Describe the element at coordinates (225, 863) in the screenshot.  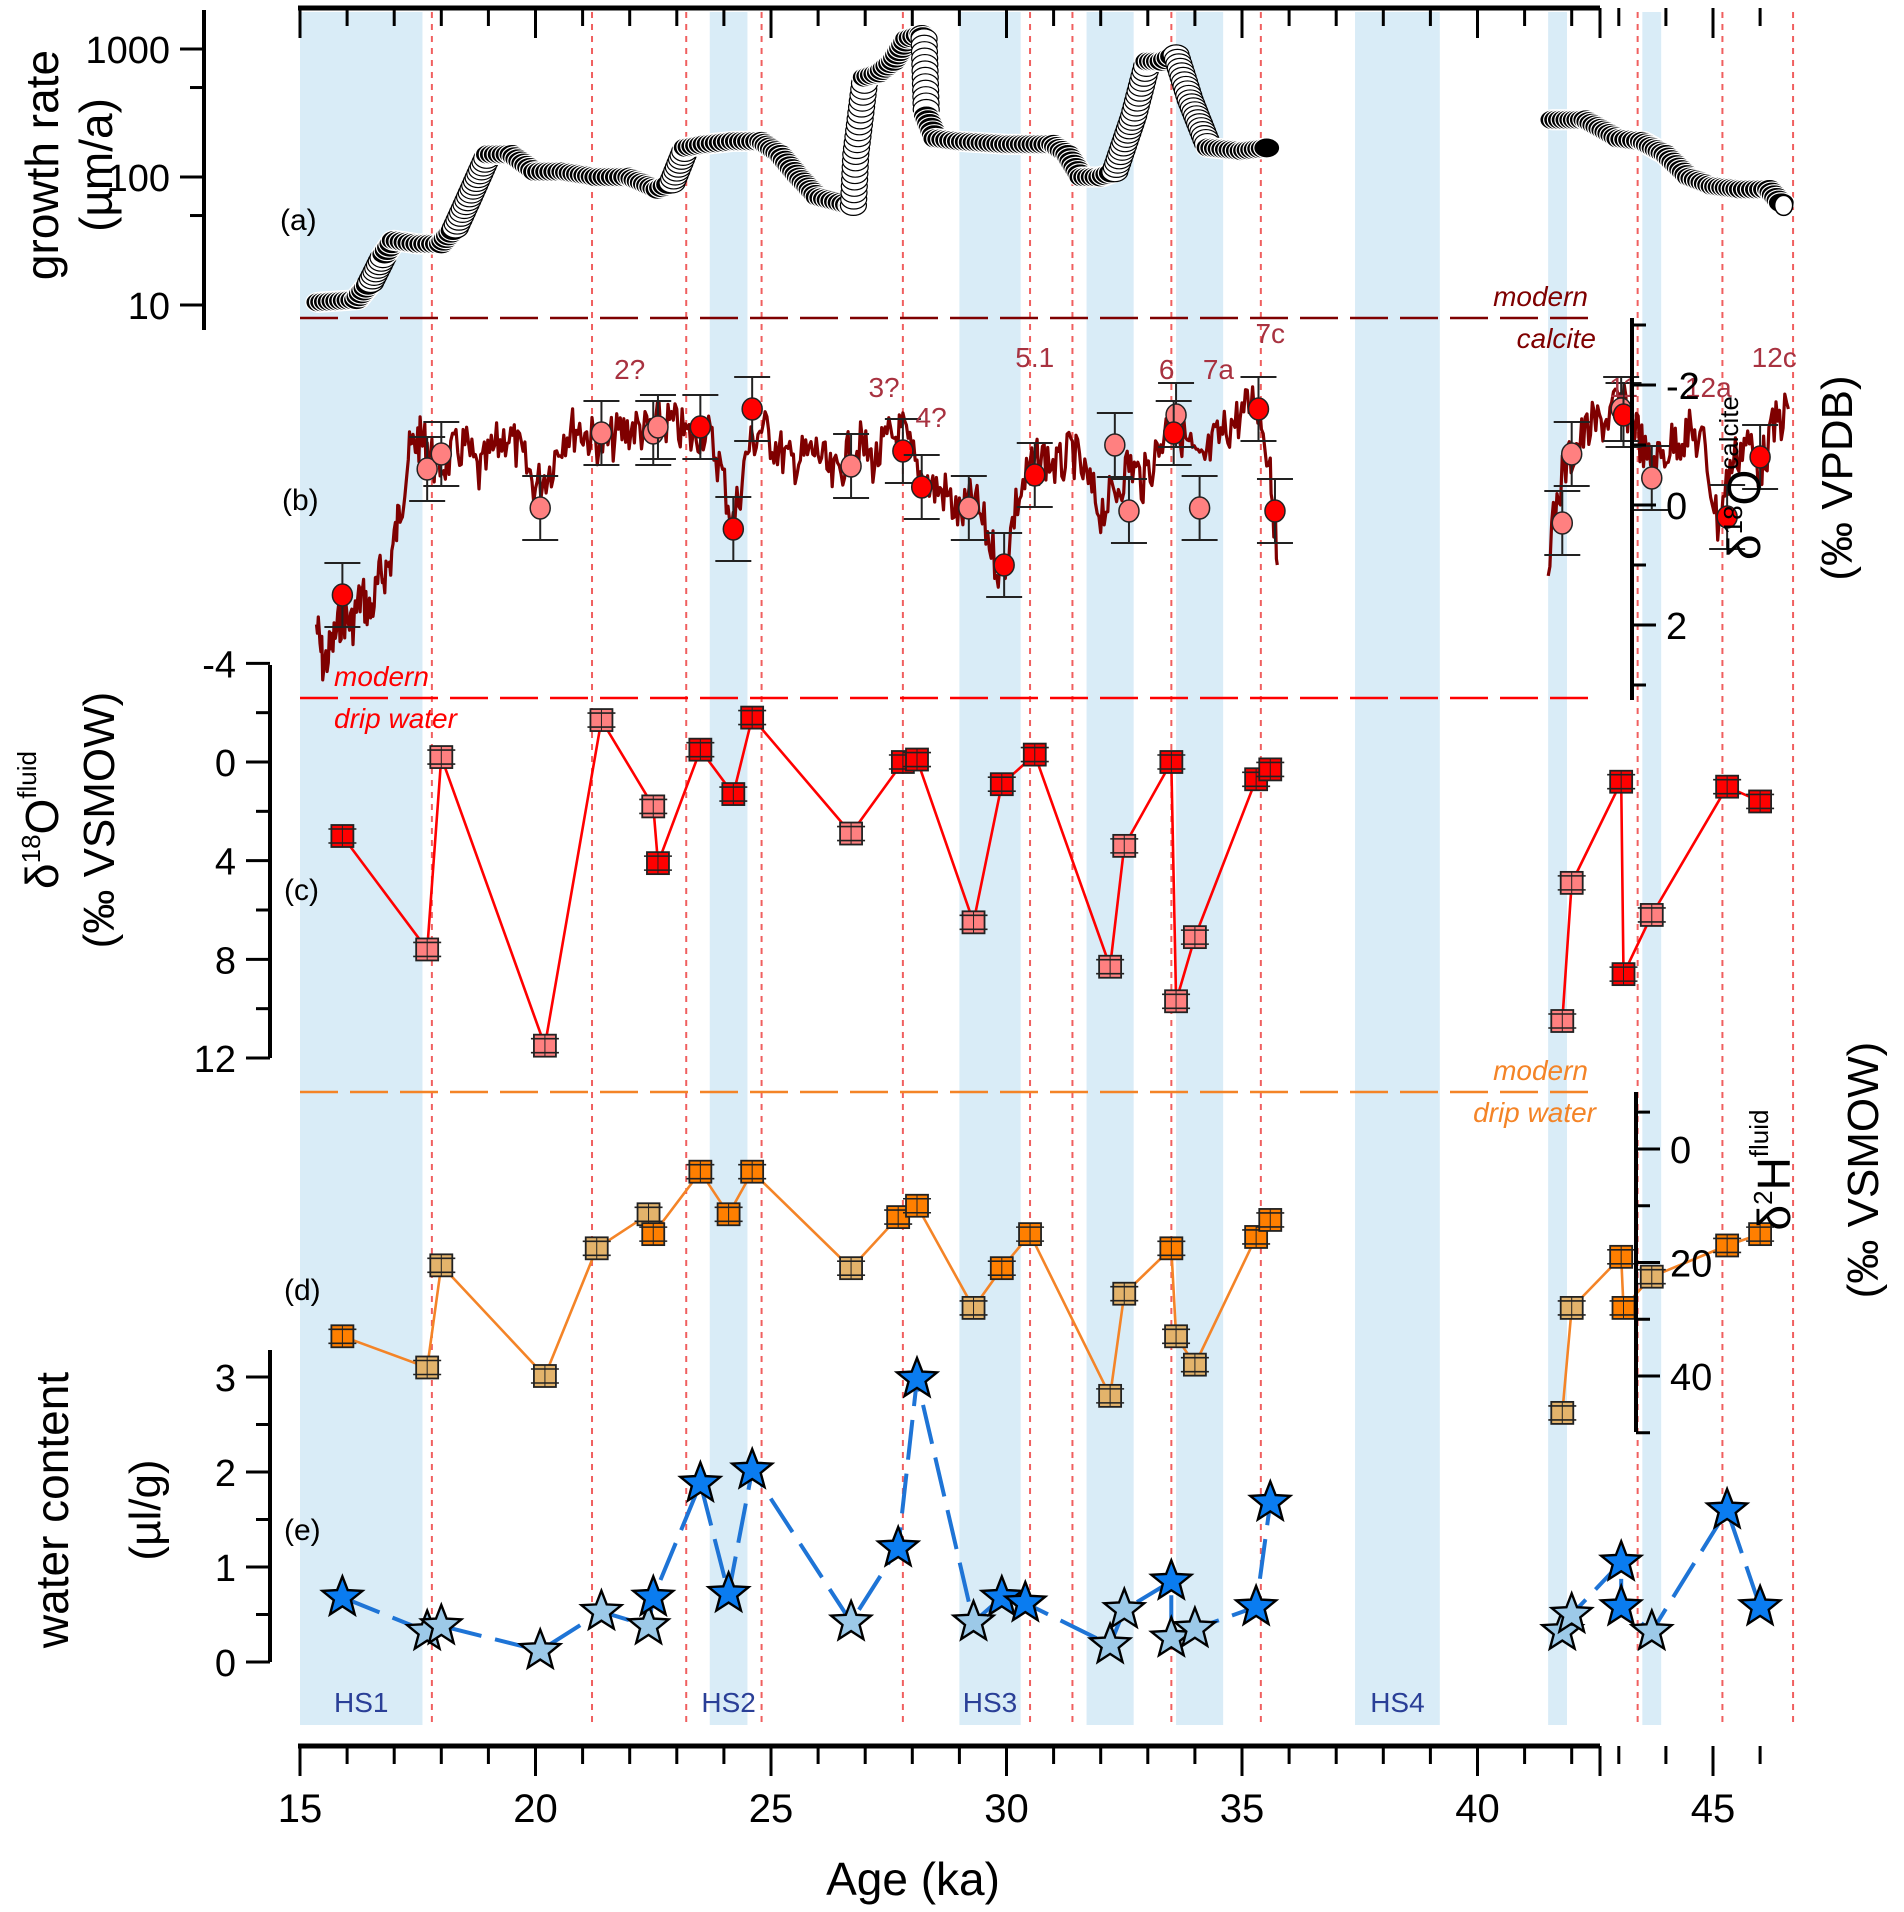
I see `d18o-fluid-tick-label: 4` at that location.